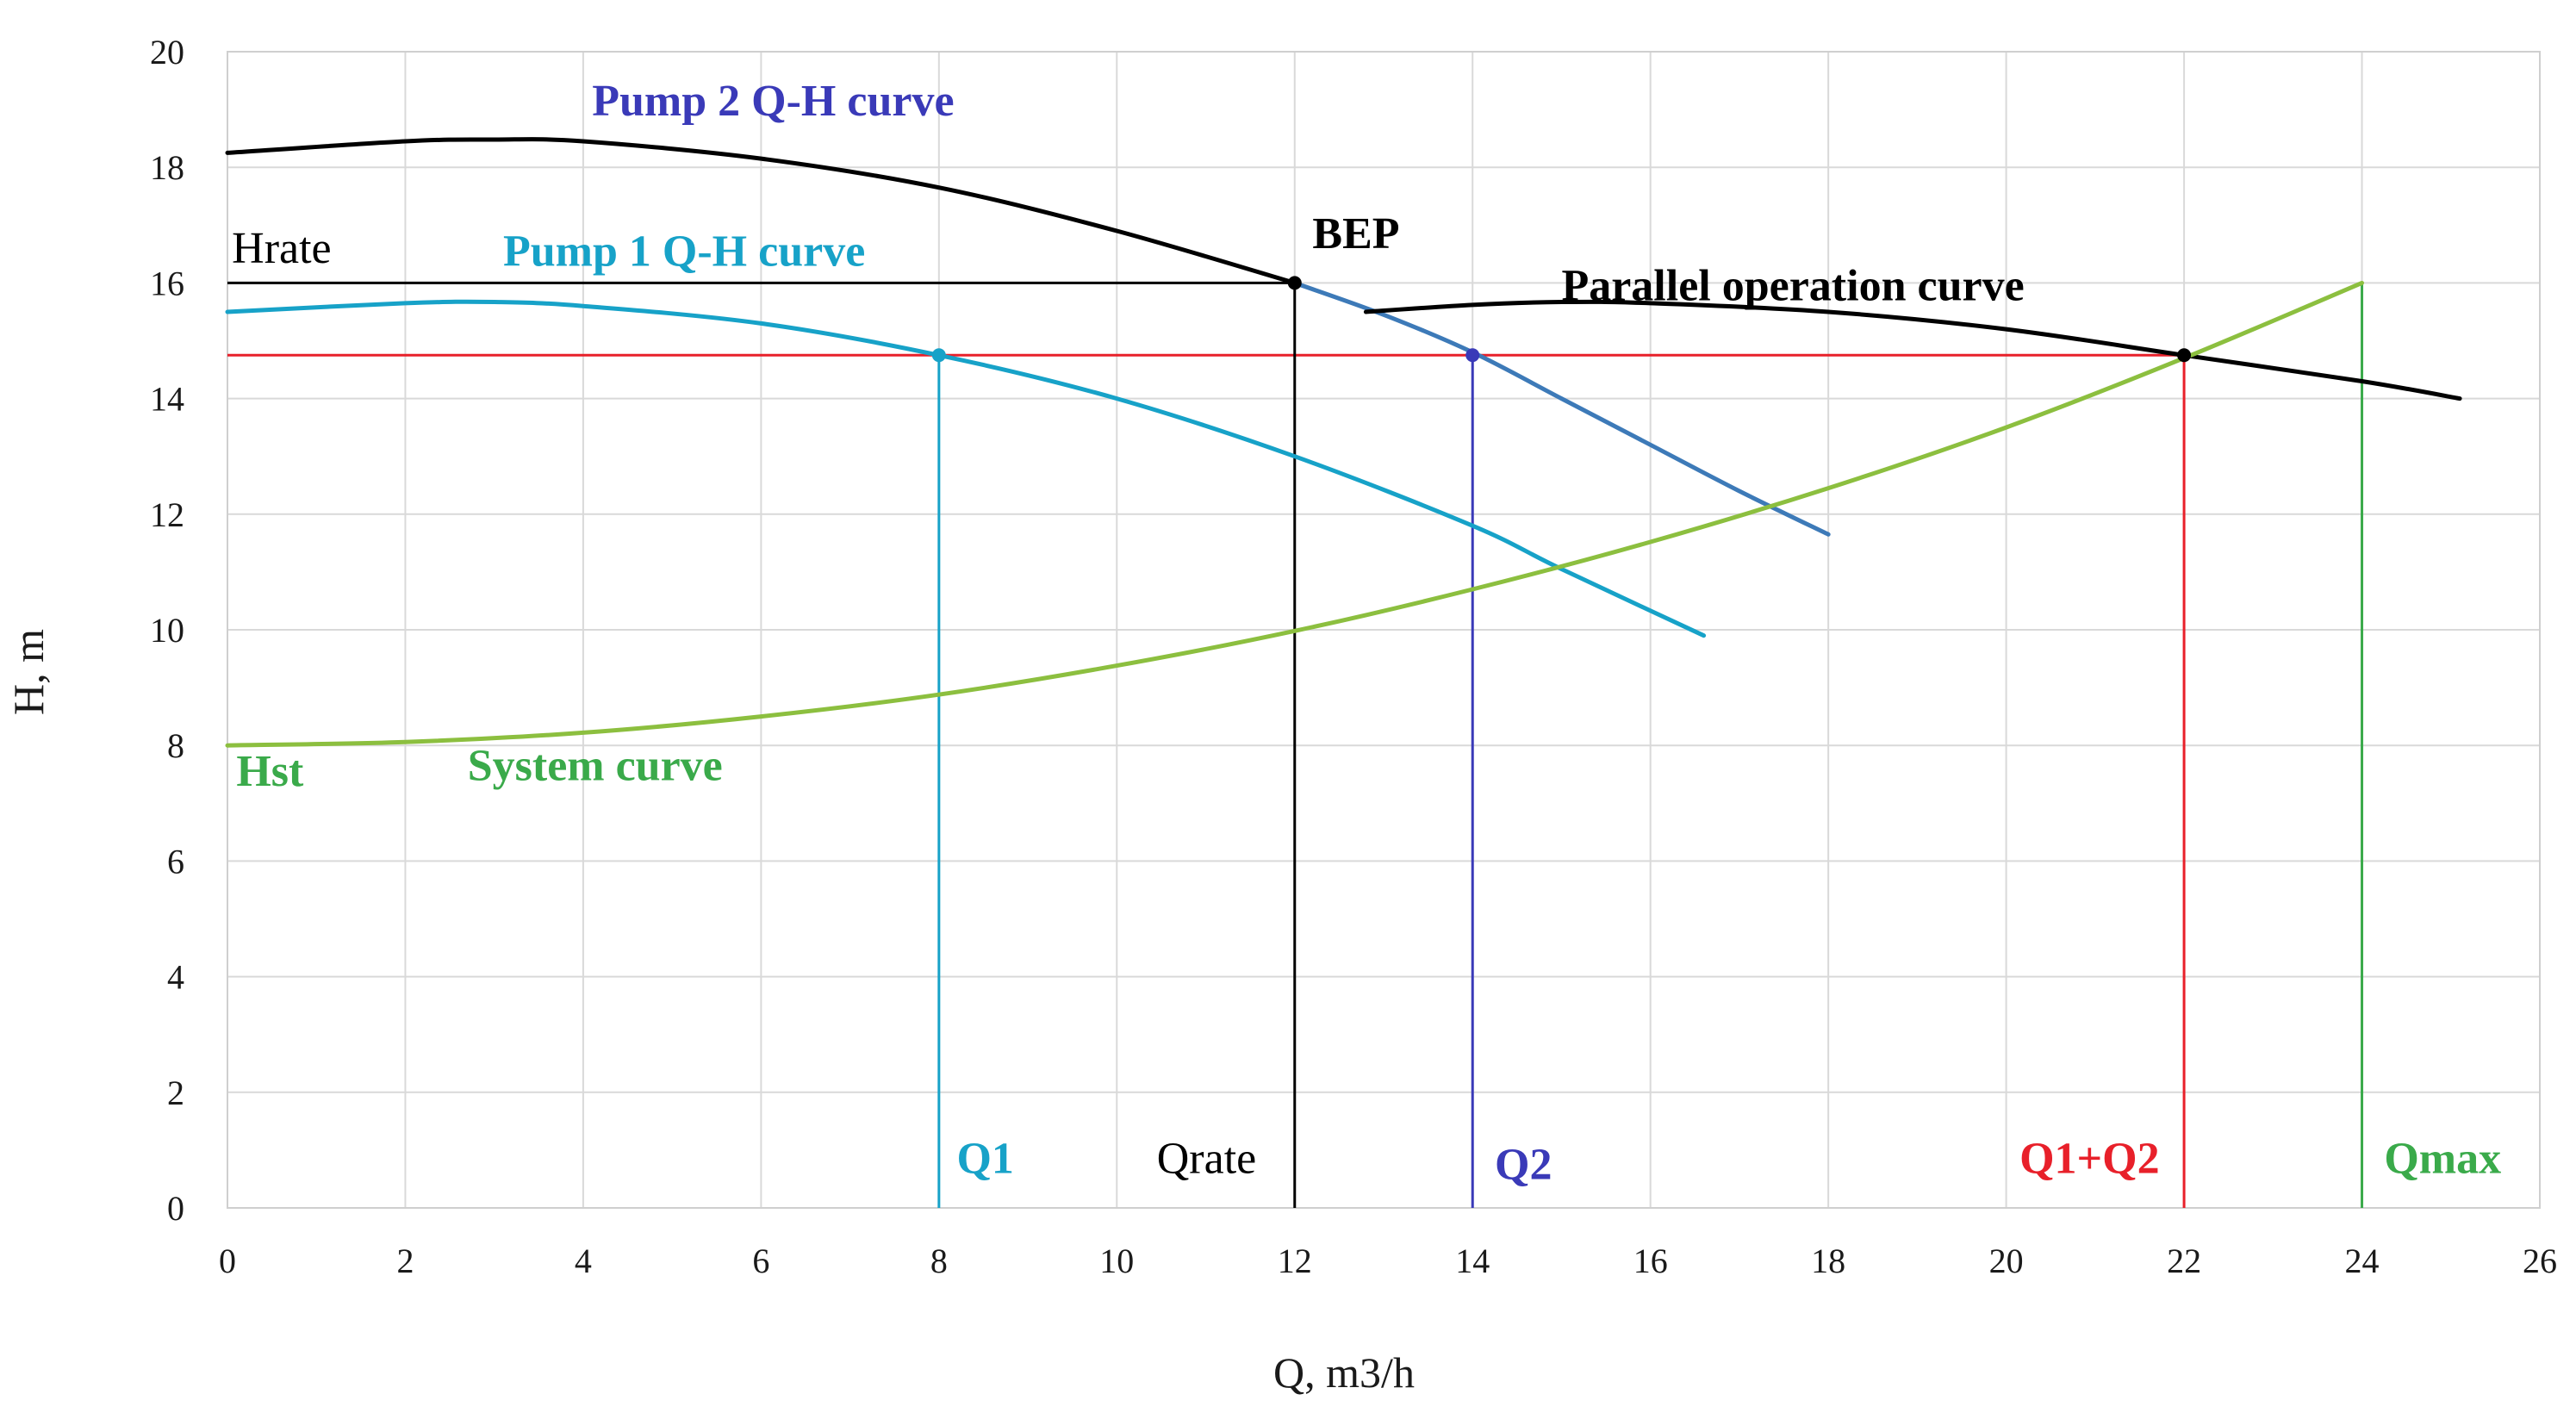 The image size is (2576, 1419). Describe the element at coordinates (773, 101) in the screenshot. I see `annotation-pump-2-q-h-curve: Pump 2 Q-H curve` at that location.